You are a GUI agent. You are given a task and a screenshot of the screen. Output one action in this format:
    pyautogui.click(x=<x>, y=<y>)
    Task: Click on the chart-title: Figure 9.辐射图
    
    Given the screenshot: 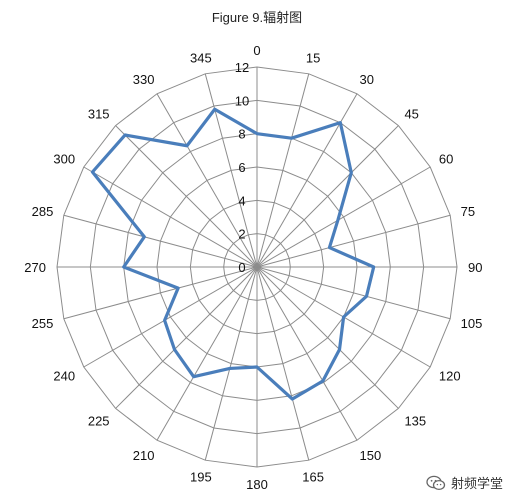 What is the action you would take?
    pyautogui.click(x=257, y=17)
    